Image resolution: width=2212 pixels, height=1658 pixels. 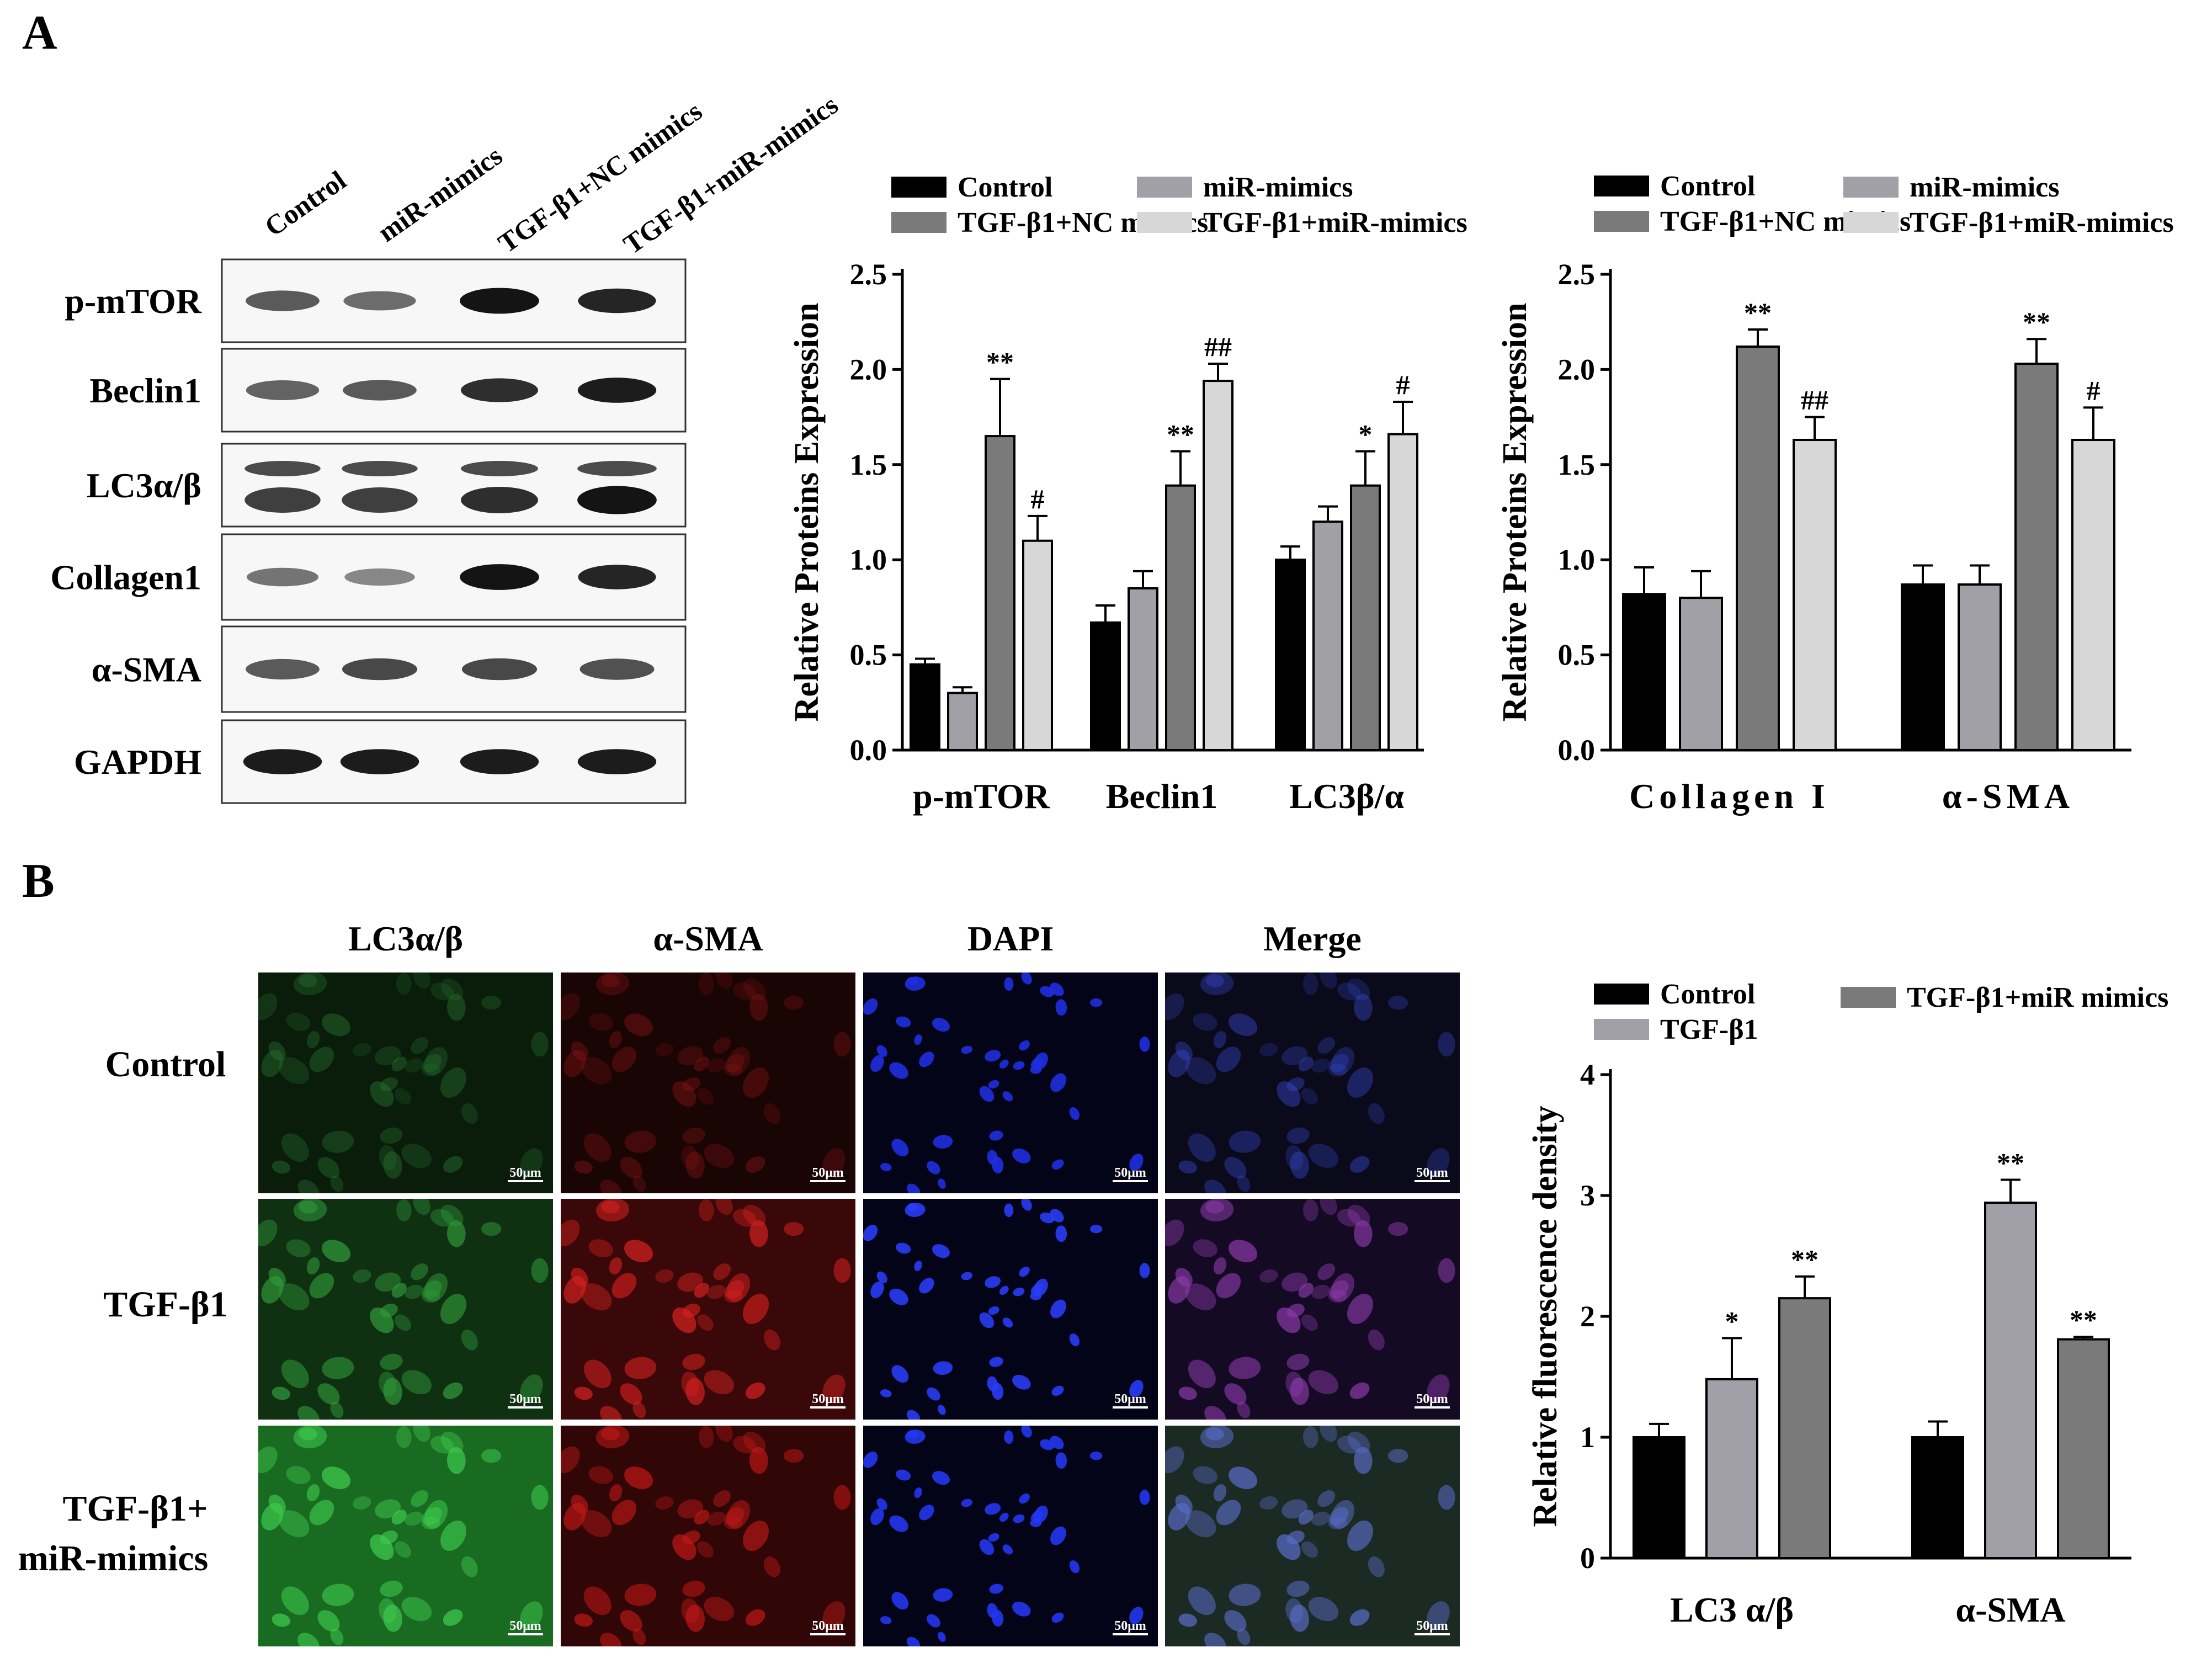 What do you see at coordinates (1707, 995) in the screenshot?
I see `legend-label: Control` at bounding box center [1707, 995].